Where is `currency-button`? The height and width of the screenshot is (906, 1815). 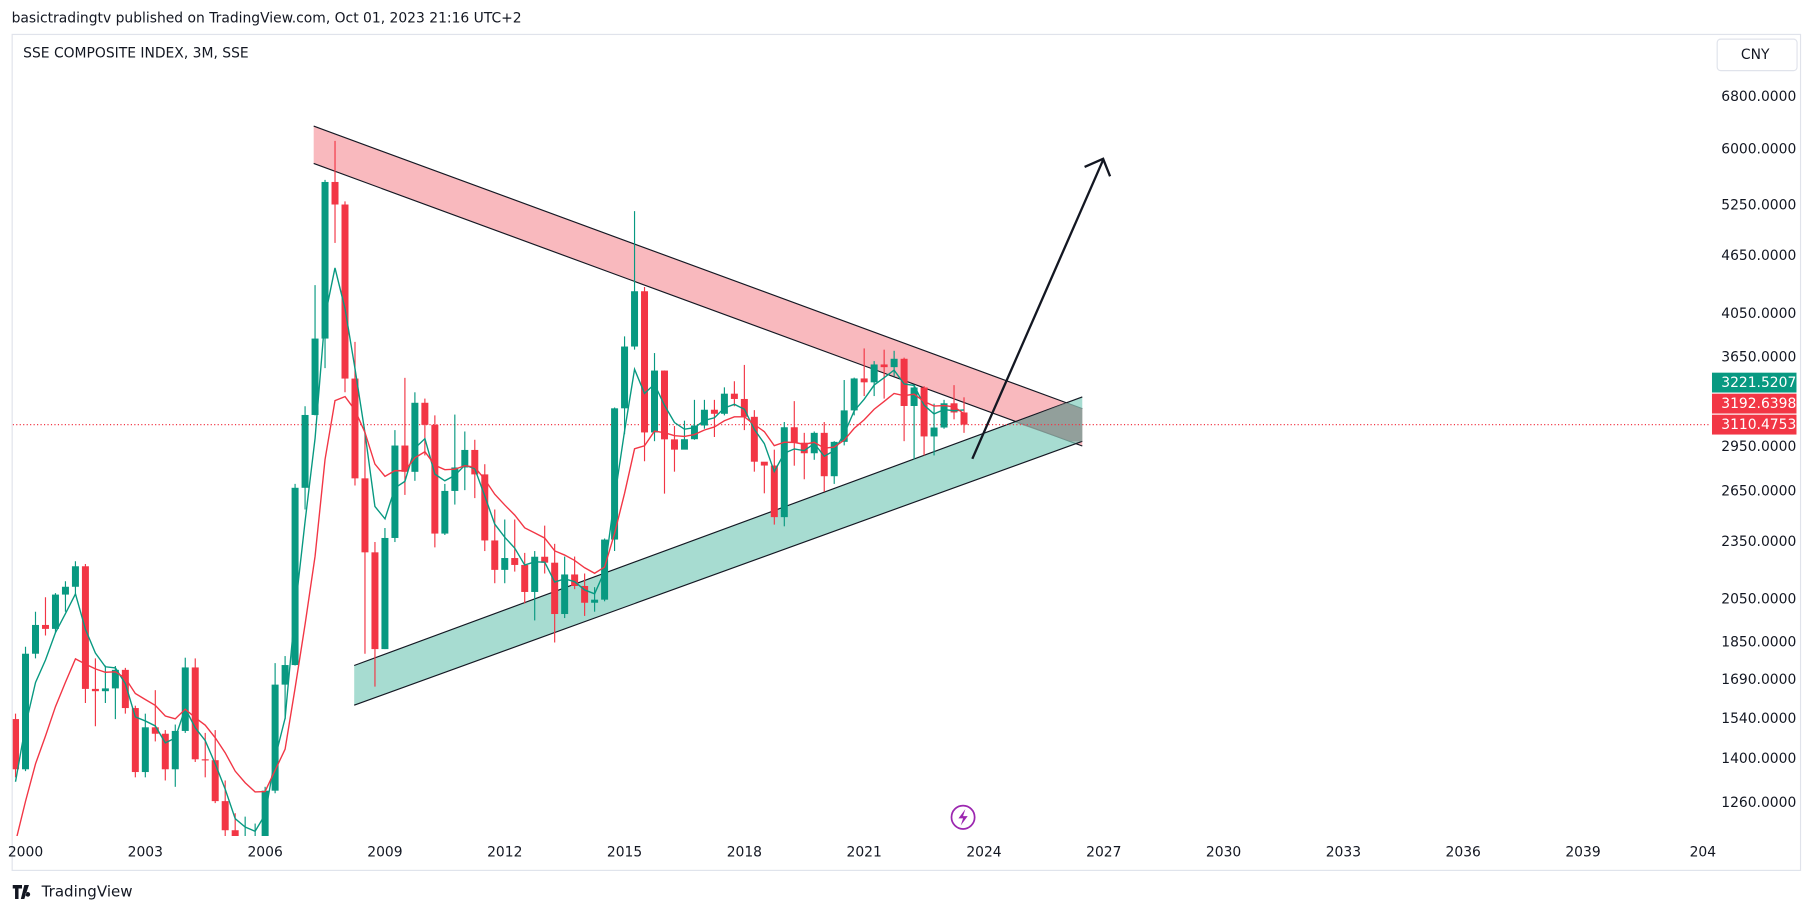
currency-button is located at coordinates (1757, 55).